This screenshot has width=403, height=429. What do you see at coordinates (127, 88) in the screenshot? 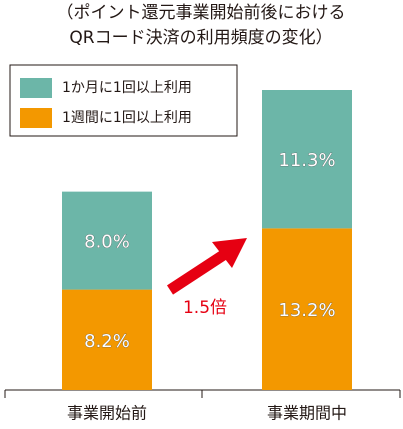
I see `legend-label: 1か月に1回以上利用` at bounding box center [127, 88].